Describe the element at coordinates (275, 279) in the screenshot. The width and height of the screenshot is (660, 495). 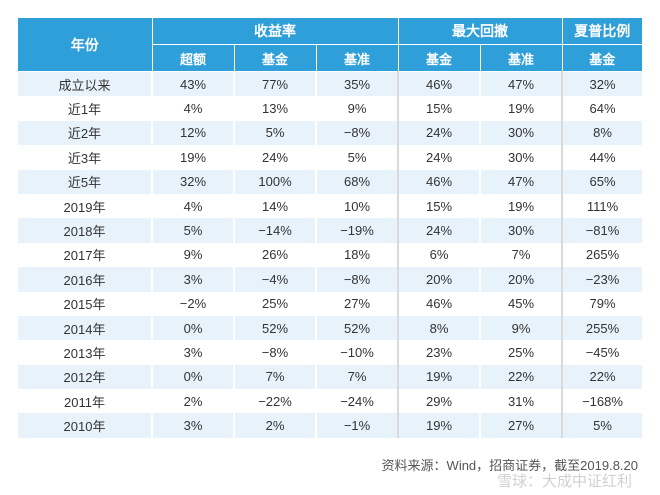
I see `fund-return-cell: −4%` at that location.